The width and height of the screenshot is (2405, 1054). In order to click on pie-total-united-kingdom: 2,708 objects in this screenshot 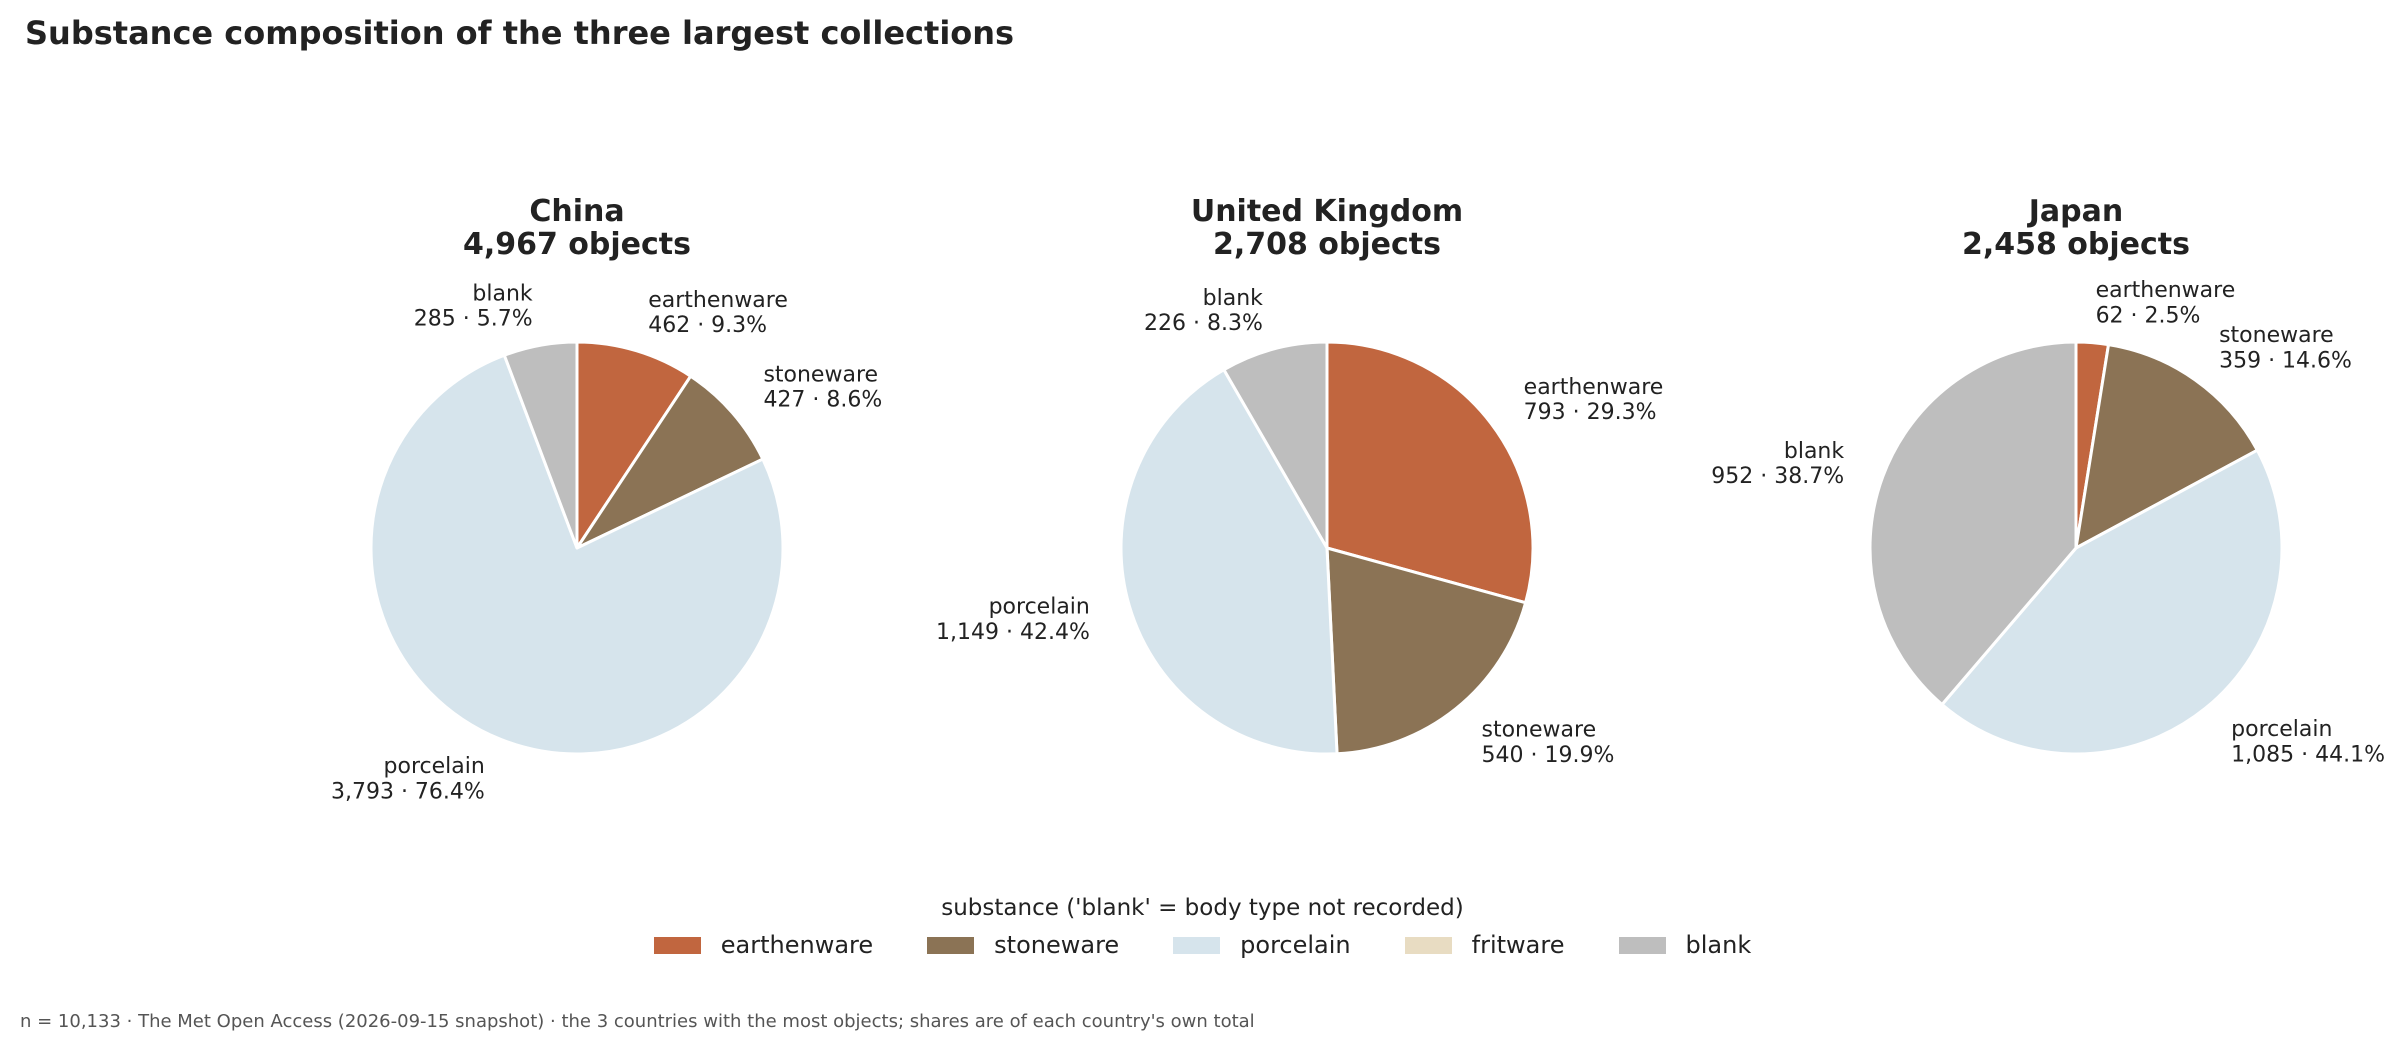, I will do `click(1327, 244)`.